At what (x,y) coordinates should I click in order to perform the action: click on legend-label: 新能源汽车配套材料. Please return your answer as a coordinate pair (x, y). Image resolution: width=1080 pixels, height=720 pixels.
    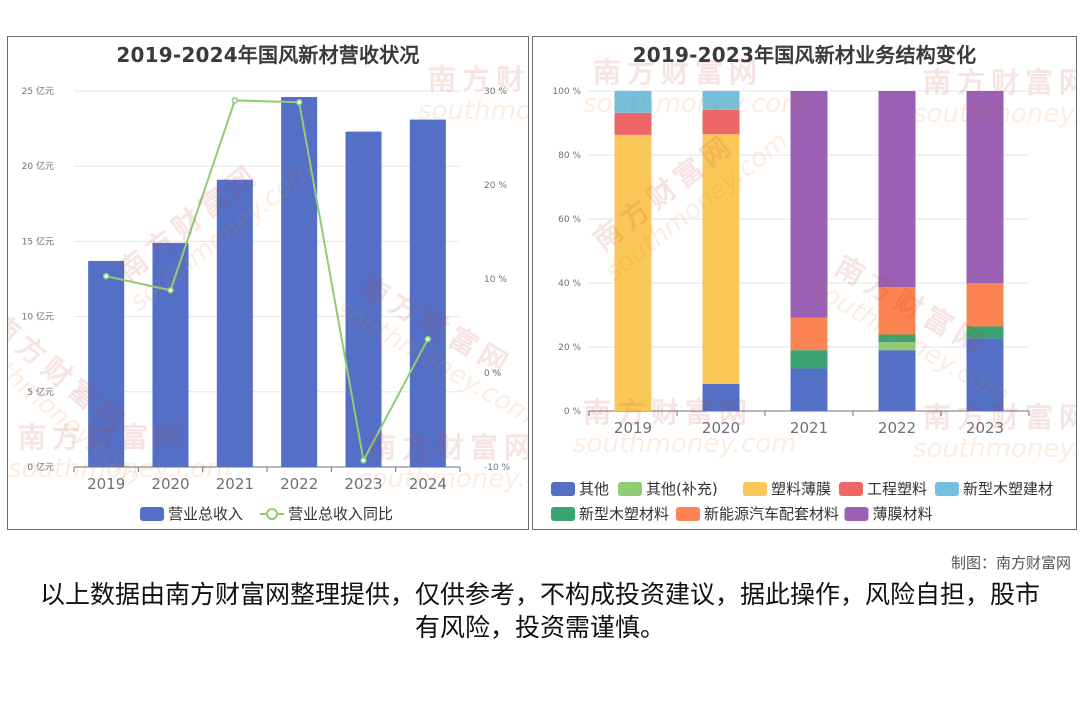
    Looking at the image, I should click on (771, 514).